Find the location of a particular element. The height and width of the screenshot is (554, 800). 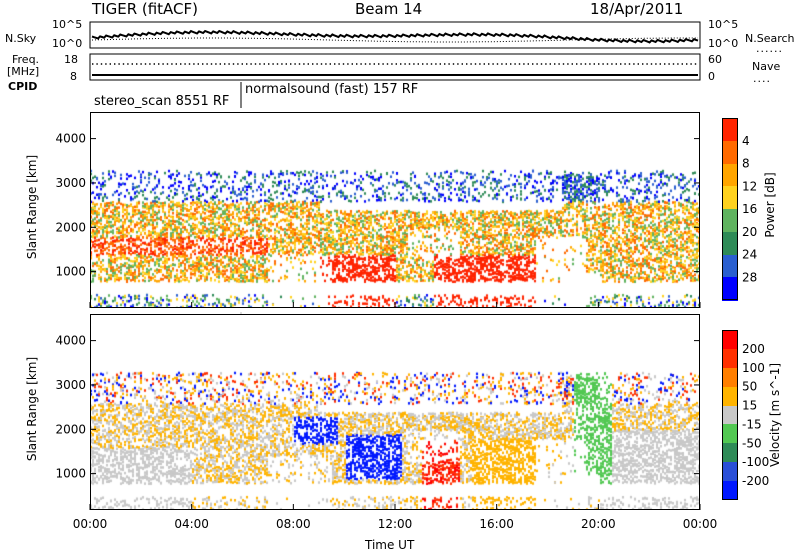

x-tick-label: 20:00 is located at coordinates (598, 524).